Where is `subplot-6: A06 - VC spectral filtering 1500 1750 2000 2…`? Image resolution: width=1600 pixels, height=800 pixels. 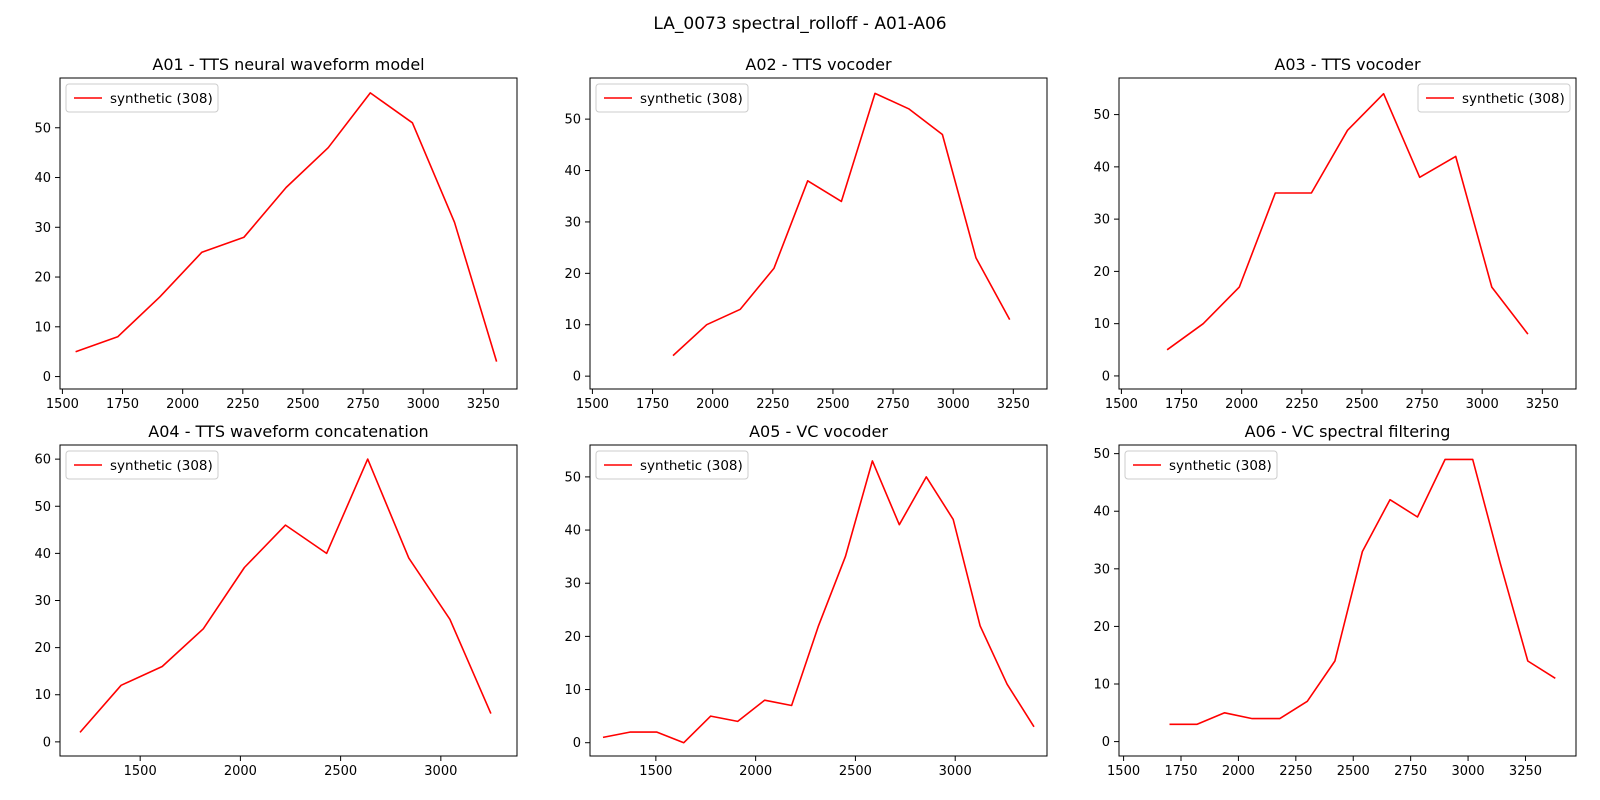
subplot-6: A06 - VC spectral filtering 1500 1750 2000 2… is located at coordinates (1335, 600).